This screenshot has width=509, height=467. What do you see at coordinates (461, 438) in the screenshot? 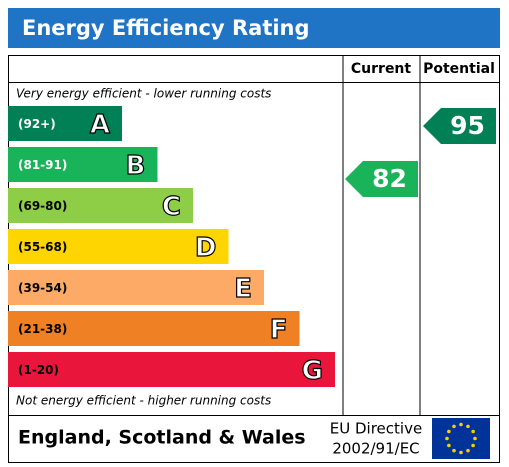
I see `eu-stars` at bounding box center [461, 438].